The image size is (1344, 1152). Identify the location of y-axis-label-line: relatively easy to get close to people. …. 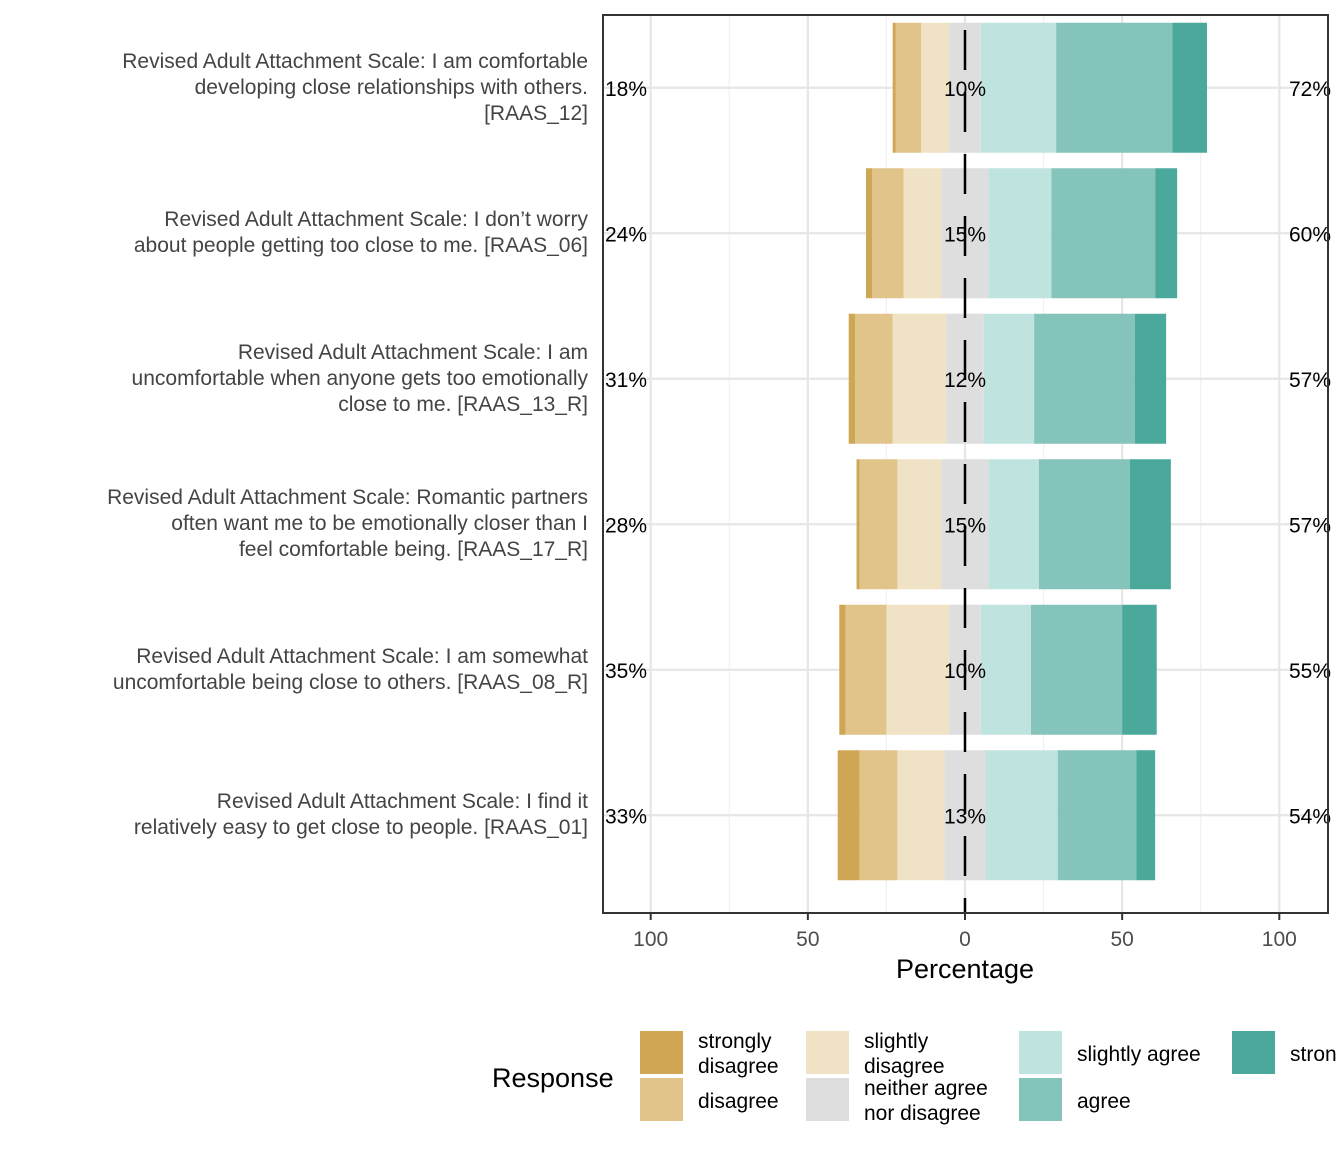
(360, 828).